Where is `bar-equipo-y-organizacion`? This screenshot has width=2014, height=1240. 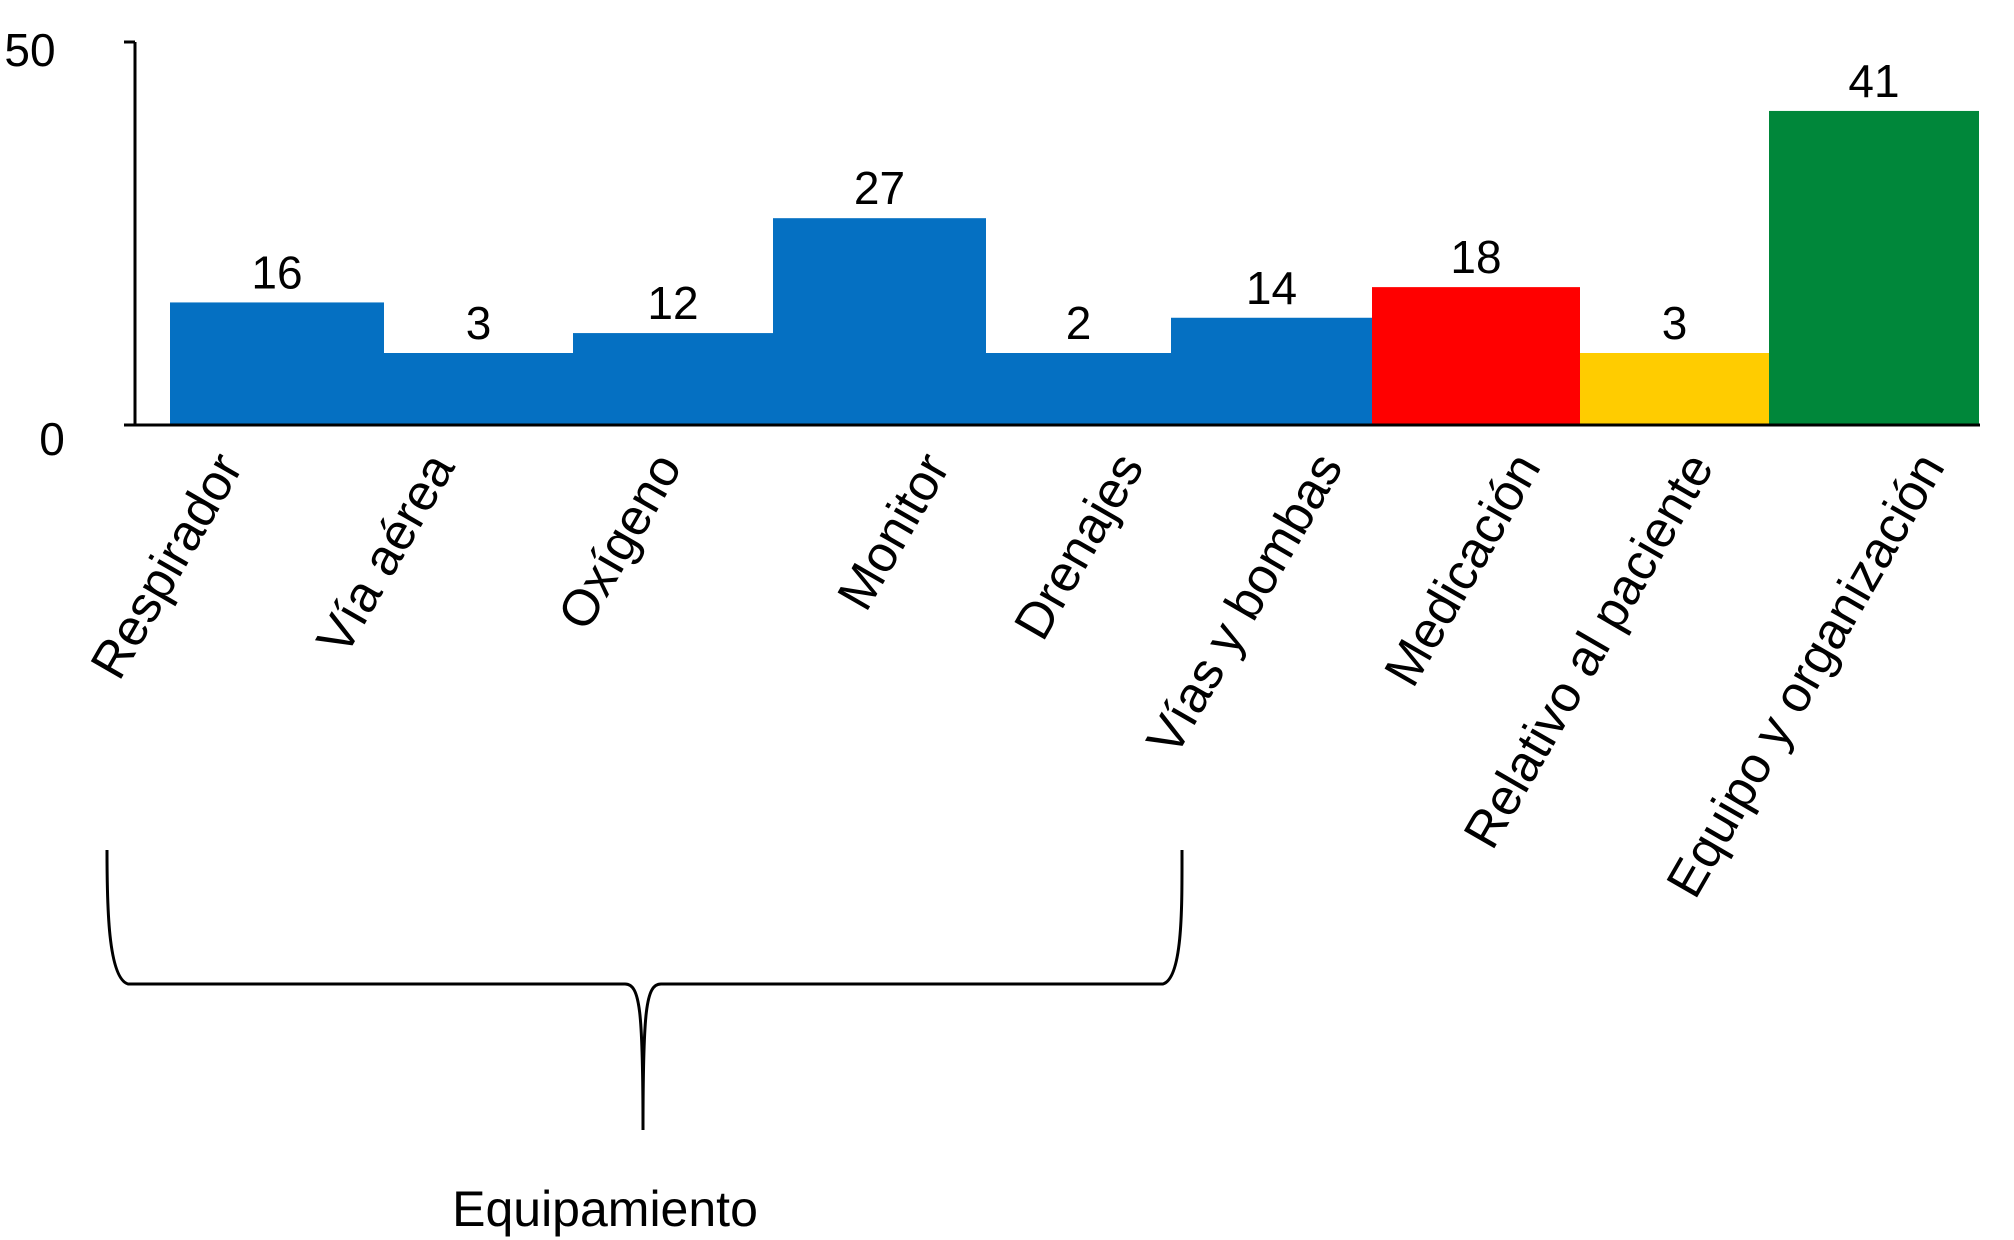
bar-equipo-y-organizacion is located at coordinates (1874, 267).